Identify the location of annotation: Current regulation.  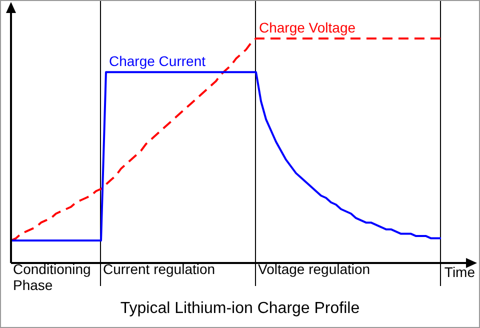
(159, 269).